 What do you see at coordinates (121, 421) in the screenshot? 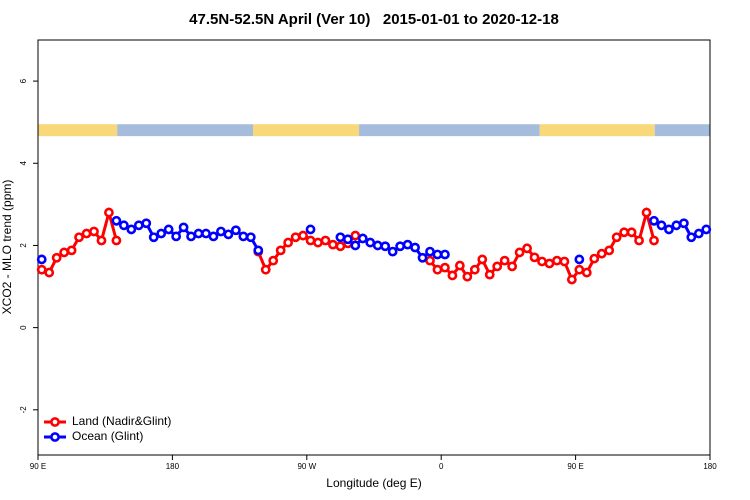
I see `legend-label: Land (Nadir&Glint)` at bounding box center [121, 421].